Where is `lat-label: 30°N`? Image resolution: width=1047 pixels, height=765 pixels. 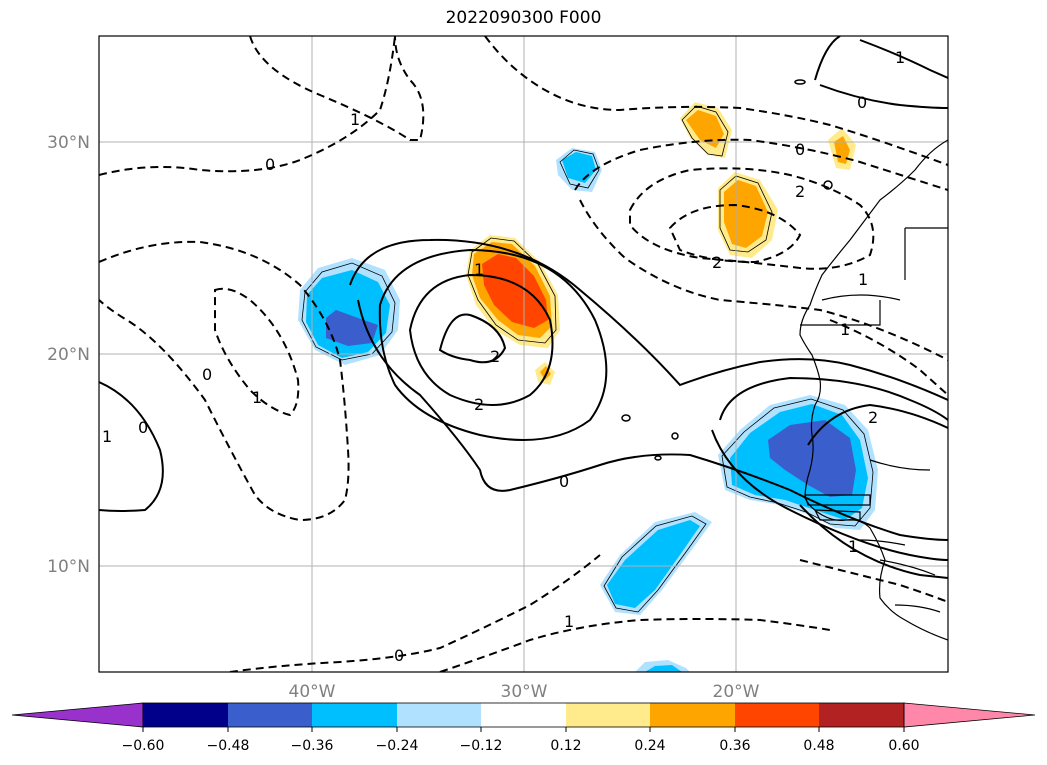
lat-label: 30°N is located at coordinates (68, 143).